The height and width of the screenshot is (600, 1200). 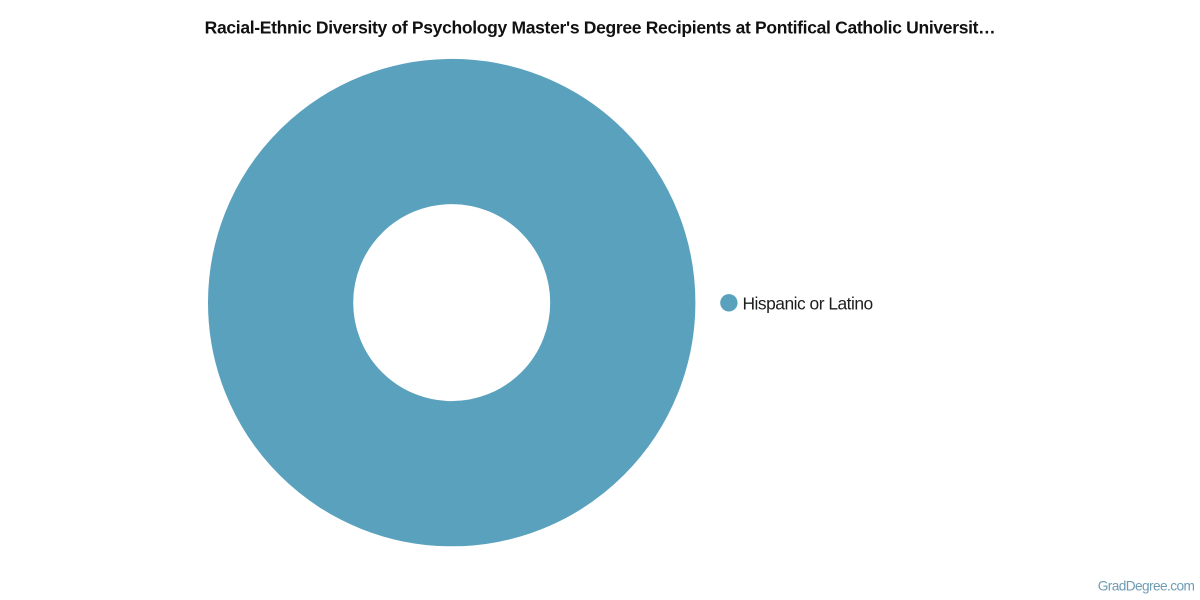 What do you see at coordinates (1146, 585) in the screenshot?
I see `svg-text: GradDegree.com` at bounding box center [1146, 585].